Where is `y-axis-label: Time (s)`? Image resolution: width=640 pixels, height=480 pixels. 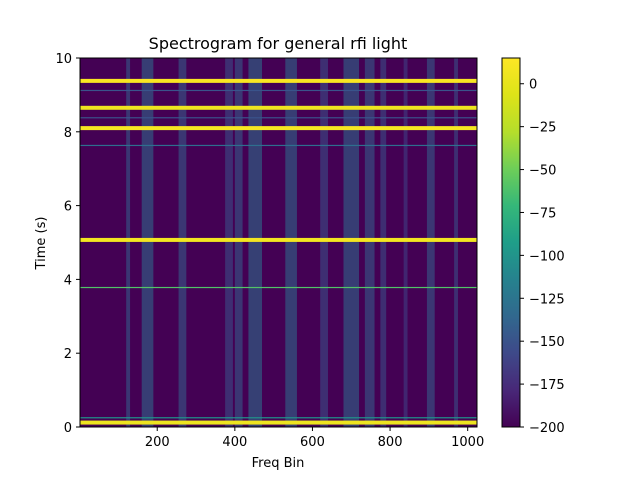
y-axis-label: Time (s) is located at coordinates (41, 244).